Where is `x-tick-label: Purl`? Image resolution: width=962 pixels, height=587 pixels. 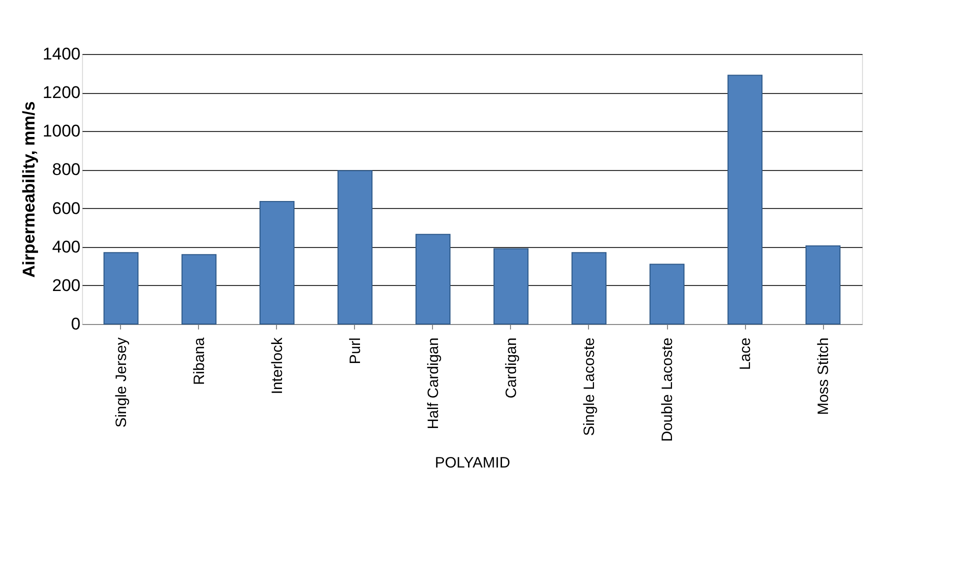 x-tick-label: Purl is located at coordinates (355, 351).